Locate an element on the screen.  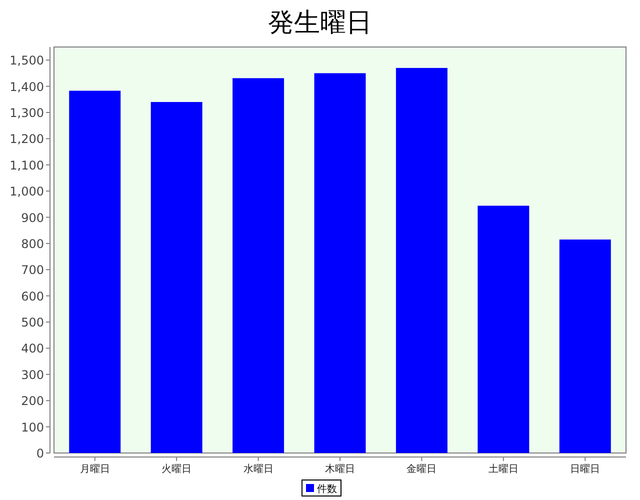
y-tick-label: 200 is located at coordinates (32, 401).